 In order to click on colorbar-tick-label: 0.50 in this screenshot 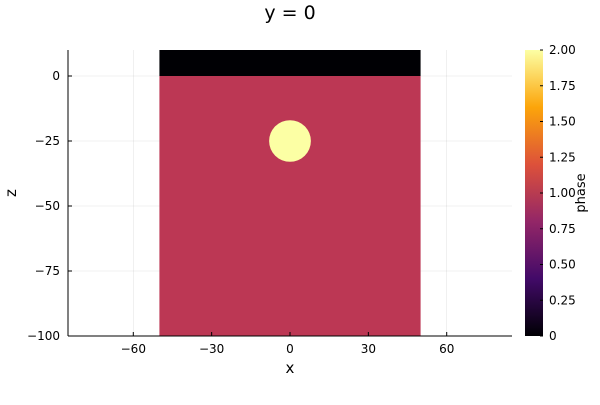, I will do `click(562, 265)`.